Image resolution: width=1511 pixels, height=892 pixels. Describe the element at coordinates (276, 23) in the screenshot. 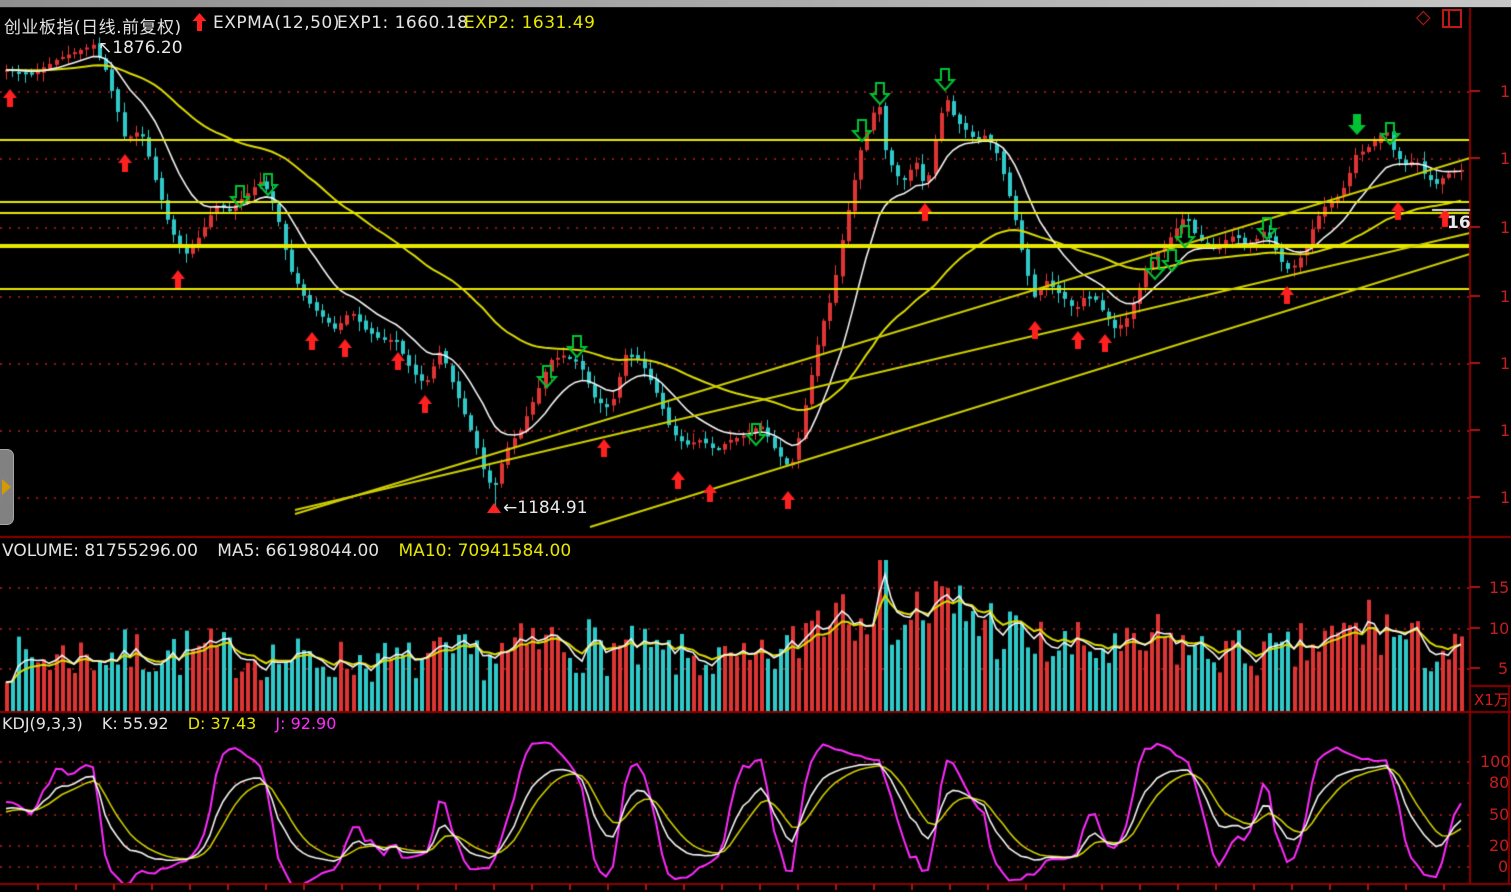

I see `indicator-name: EXPMA(12,50)` at that location.